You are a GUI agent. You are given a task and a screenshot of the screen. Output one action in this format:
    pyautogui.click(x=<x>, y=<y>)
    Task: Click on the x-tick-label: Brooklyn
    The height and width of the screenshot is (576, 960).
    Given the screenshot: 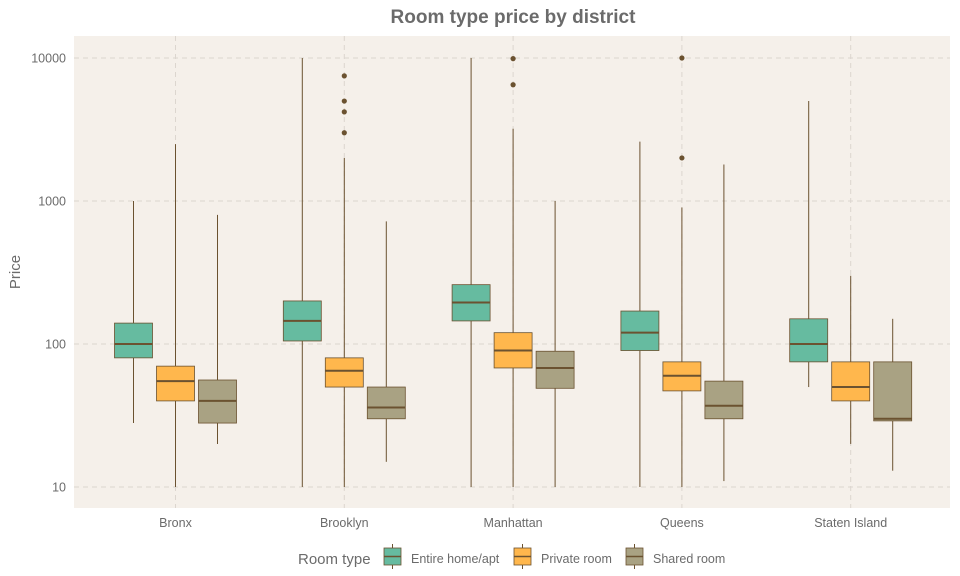 What is the action you would take?
    pyautogui.click(x=344, y=523)
    